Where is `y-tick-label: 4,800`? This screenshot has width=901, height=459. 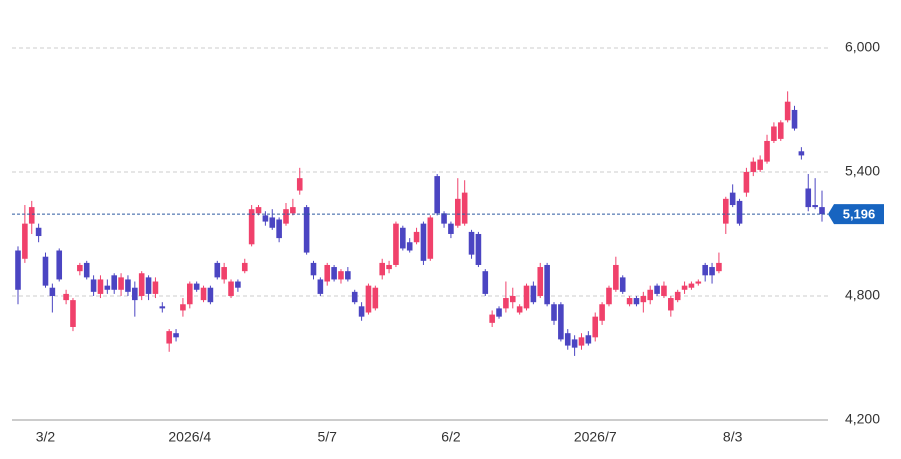
y-tick-label: 4,800 is located at coordinates (862, 295).